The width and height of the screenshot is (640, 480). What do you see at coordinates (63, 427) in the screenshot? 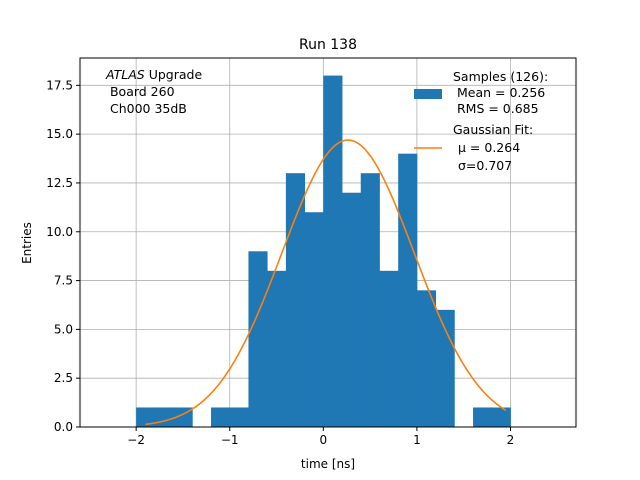
I see `y-tick-label: 0.0` at bounding box center [63, 427].